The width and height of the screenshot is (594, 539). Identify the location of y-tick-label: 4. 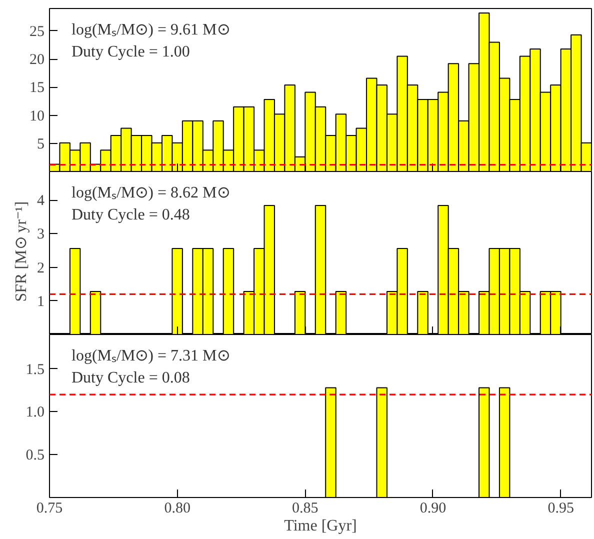
(41, 201).